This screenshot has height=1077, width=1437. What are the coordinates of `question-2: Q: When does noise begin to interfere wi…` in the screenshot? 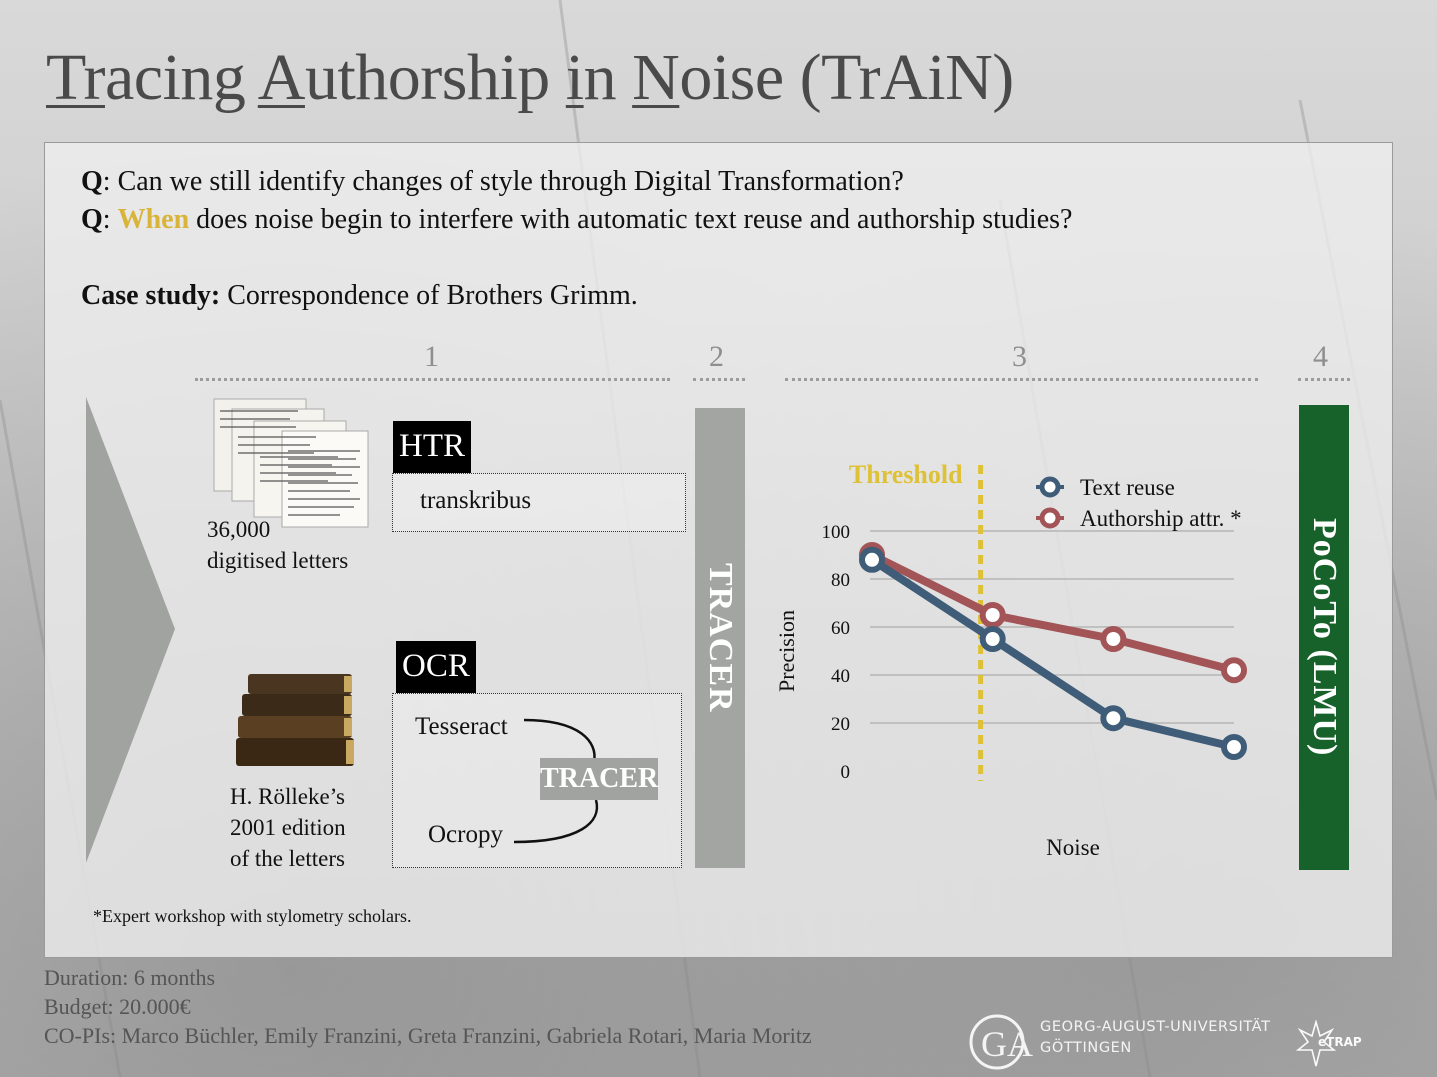 It's located at (577, 219).